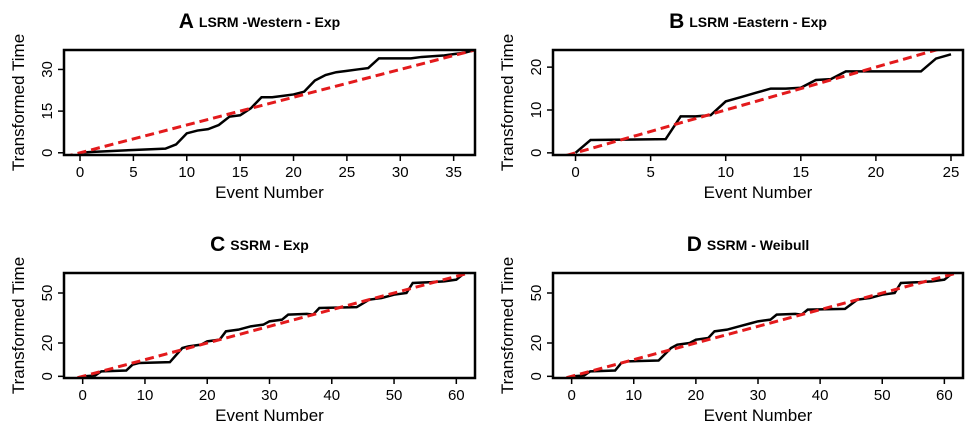  Describe the element at coordinates (186, 21) in the screenshot. I see `panel-letter: A` at that location.